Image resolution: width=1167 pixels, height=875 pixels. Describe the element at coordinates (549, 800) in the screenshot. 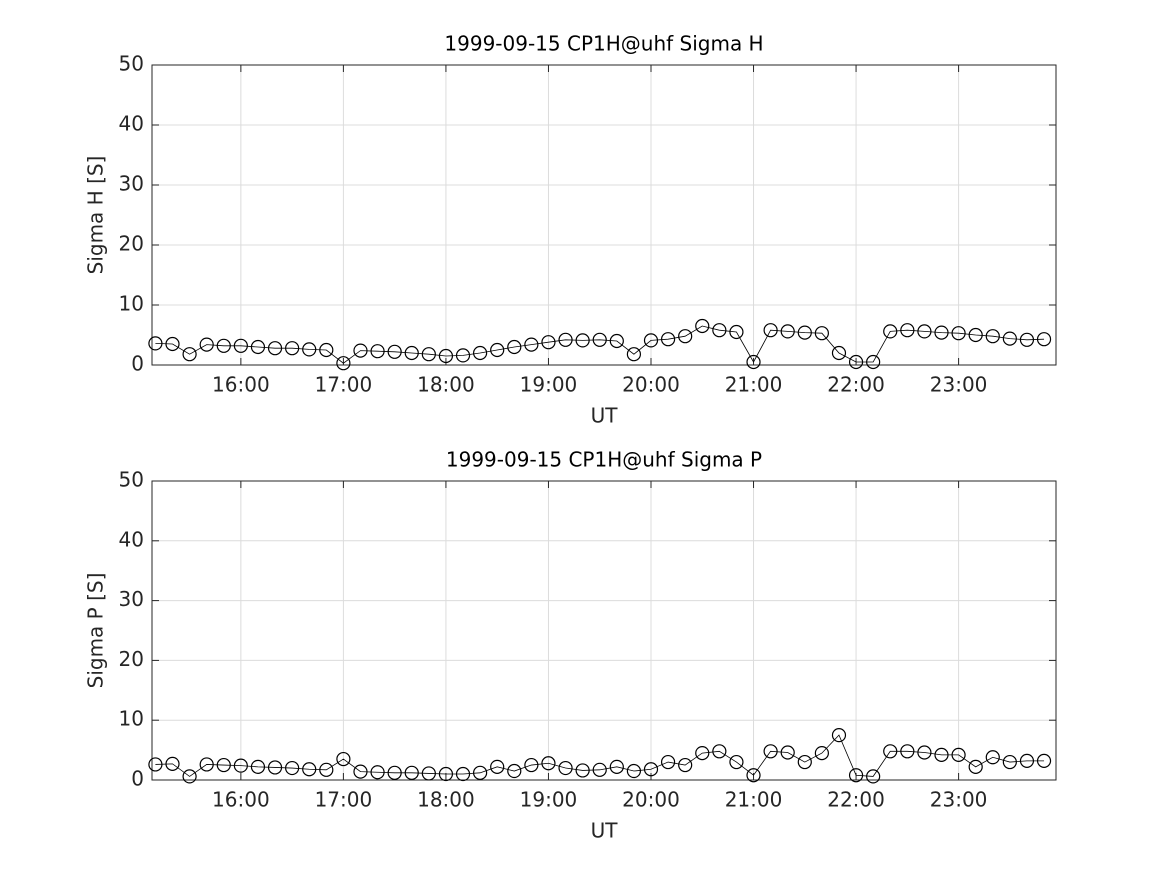

I see `x-tick-label: 19:00` at that location.